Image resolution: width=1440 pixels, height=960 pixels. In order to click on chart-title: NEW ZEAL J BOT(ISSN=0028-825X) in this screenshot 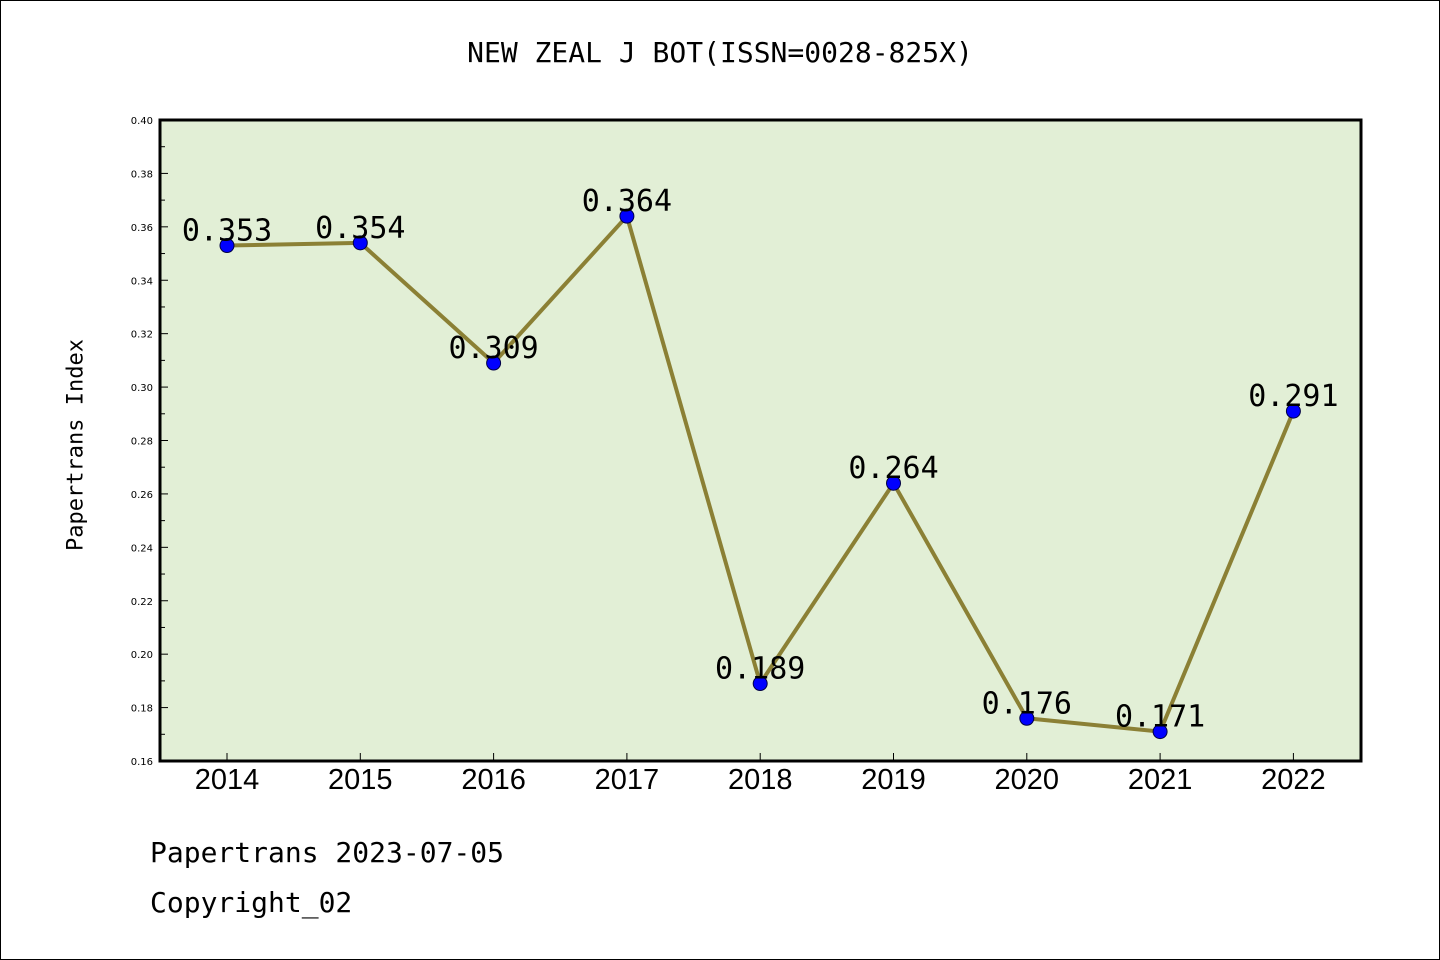, I will do `click(720, 52)`.